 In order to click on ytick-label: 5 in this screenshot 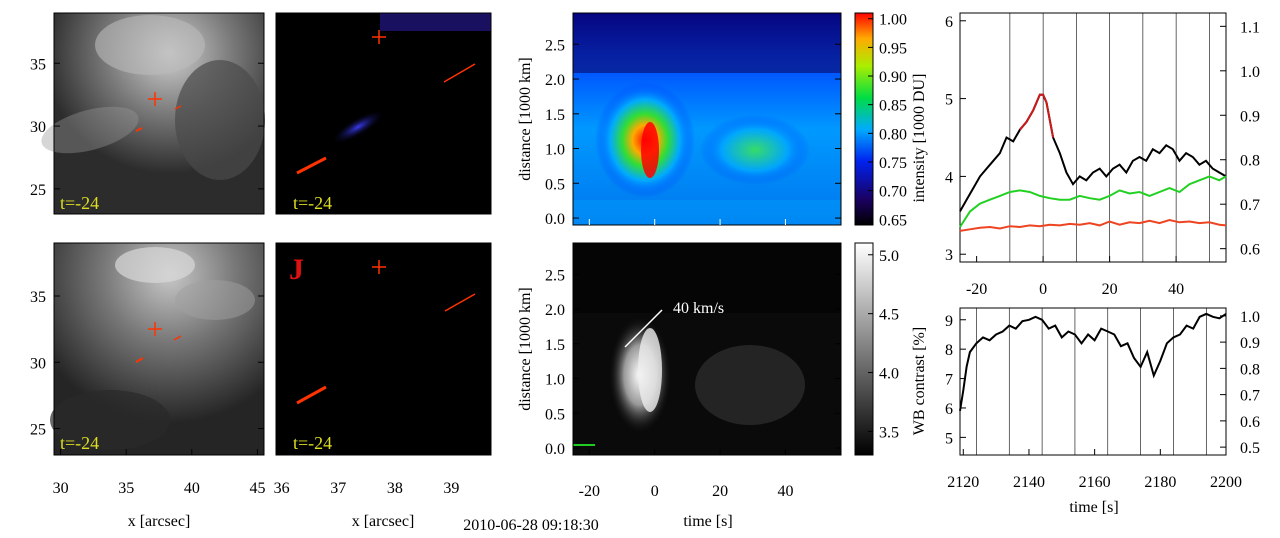, I will do `click(949, 100)`.